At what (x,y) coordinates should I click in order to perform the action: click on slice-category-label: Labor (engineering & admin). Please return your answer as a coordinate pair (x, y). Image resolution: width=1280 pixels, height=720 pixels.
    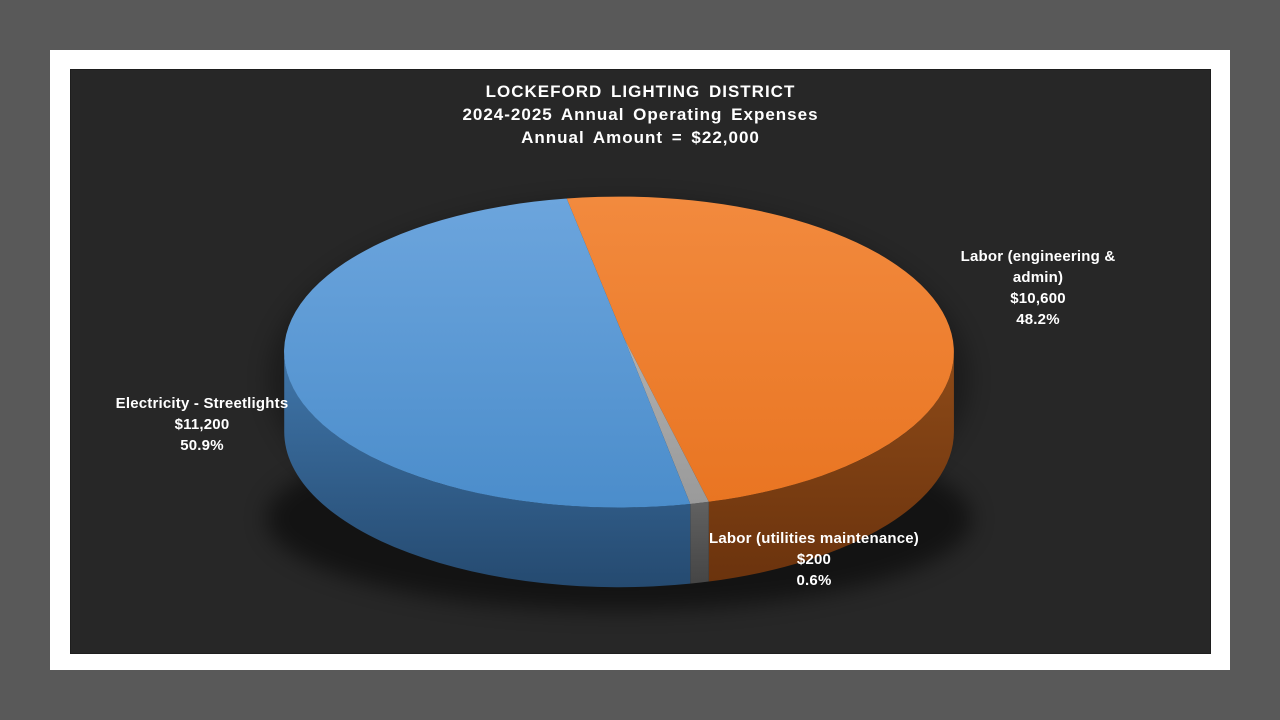
    Looking at the image, I should click on (1038, 267).